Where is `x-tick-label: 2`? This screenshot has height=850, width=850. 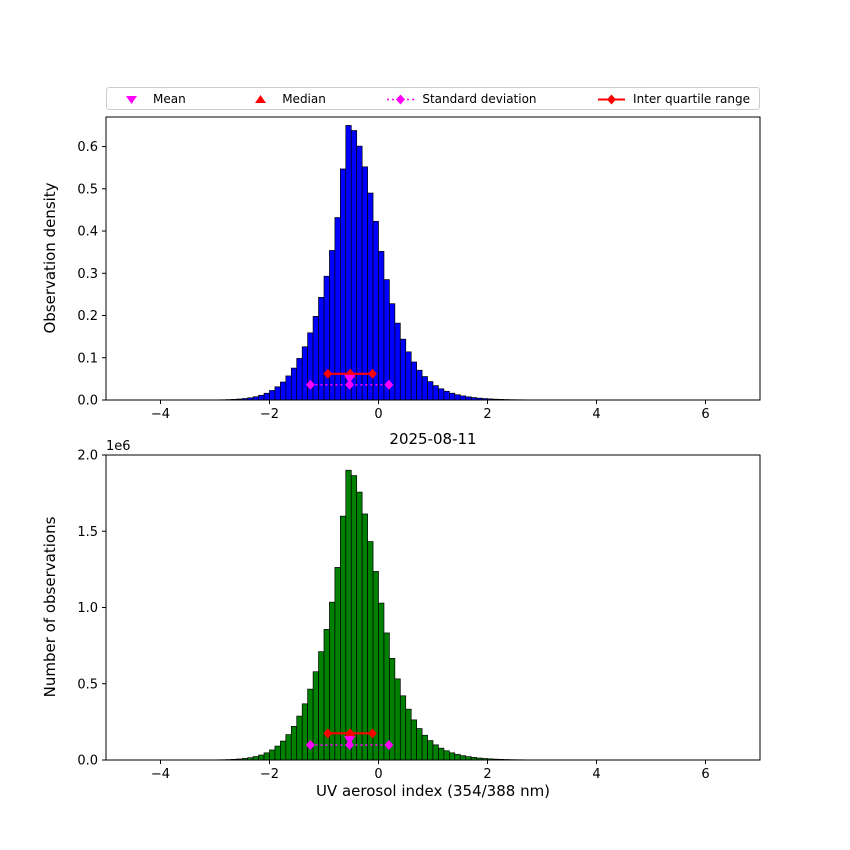
x-tick-label: 2 is located at coordinates (487, 414).